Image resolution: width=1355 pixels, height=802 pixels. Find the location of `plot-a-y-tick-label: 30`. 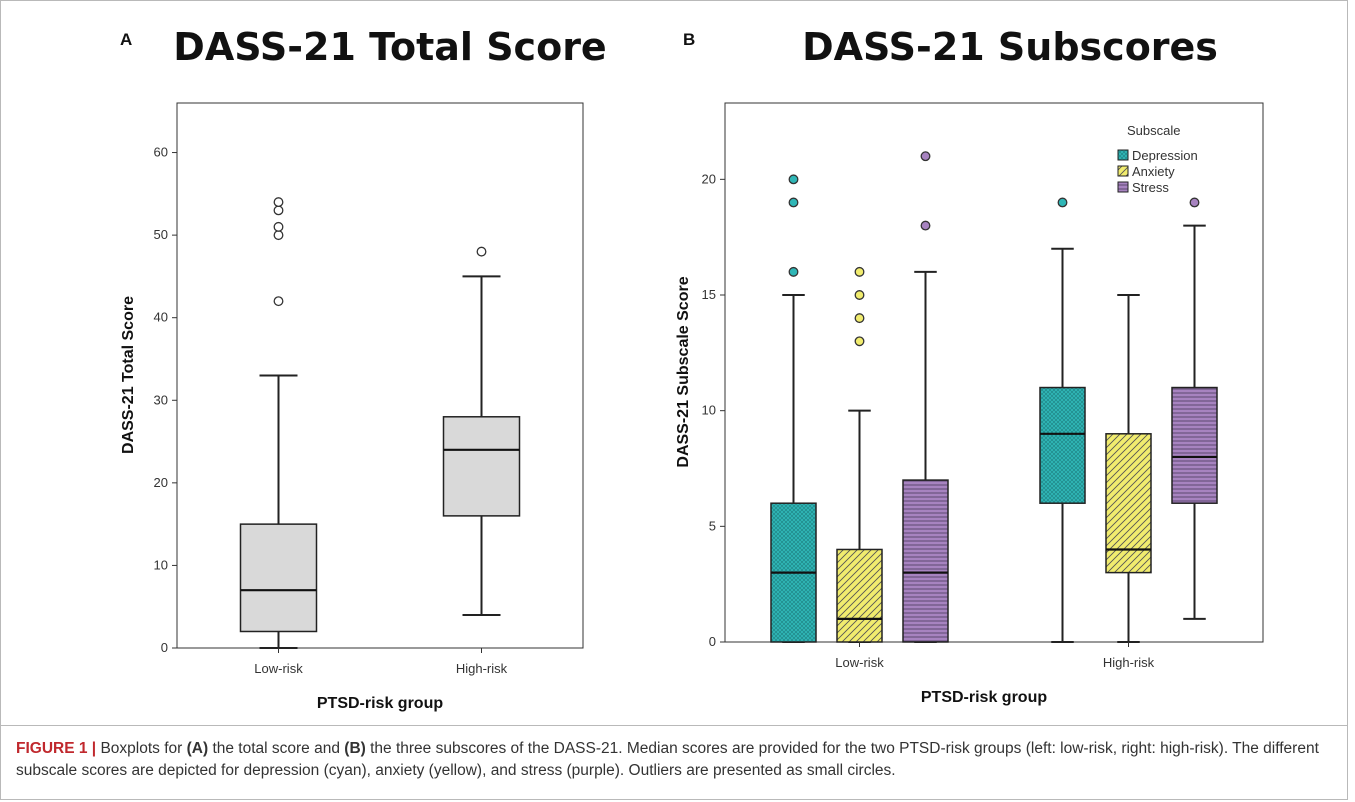

plot-a-y-tick-label: 30 is located at coordinates (161, 399).